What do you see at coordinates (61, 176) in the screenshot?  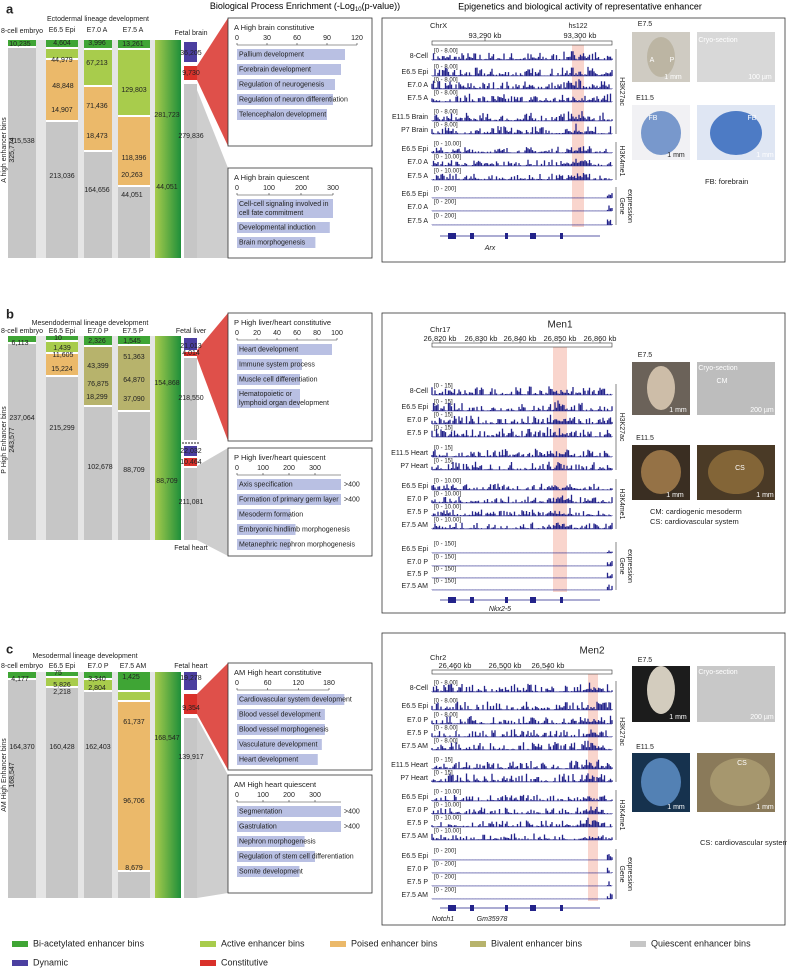 I see `flow-count: 213,036` at bounding box center [61, 176].